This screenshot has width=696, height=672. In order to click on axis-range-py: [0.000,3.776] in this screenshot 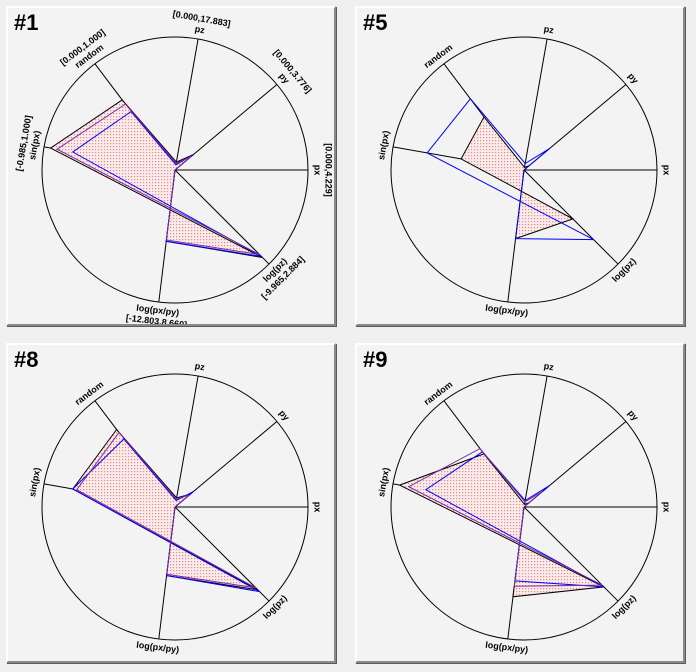, I will do `click(293, 71)`.